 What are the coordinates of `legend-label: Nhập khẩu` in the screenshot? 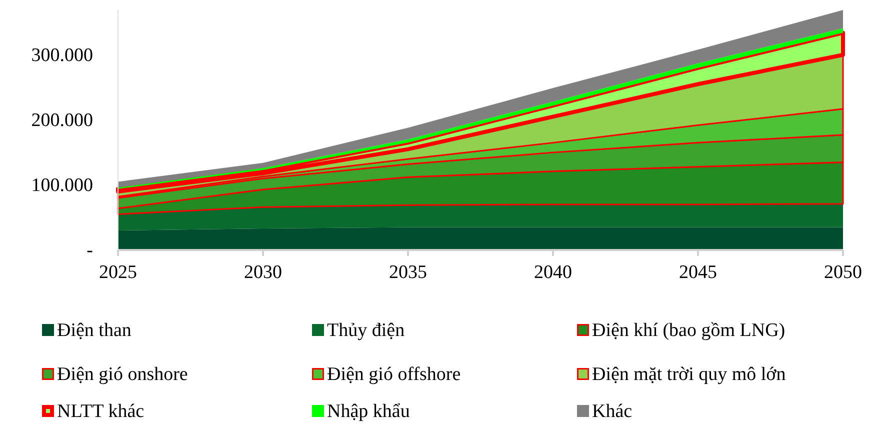 It's located at (368, 411).